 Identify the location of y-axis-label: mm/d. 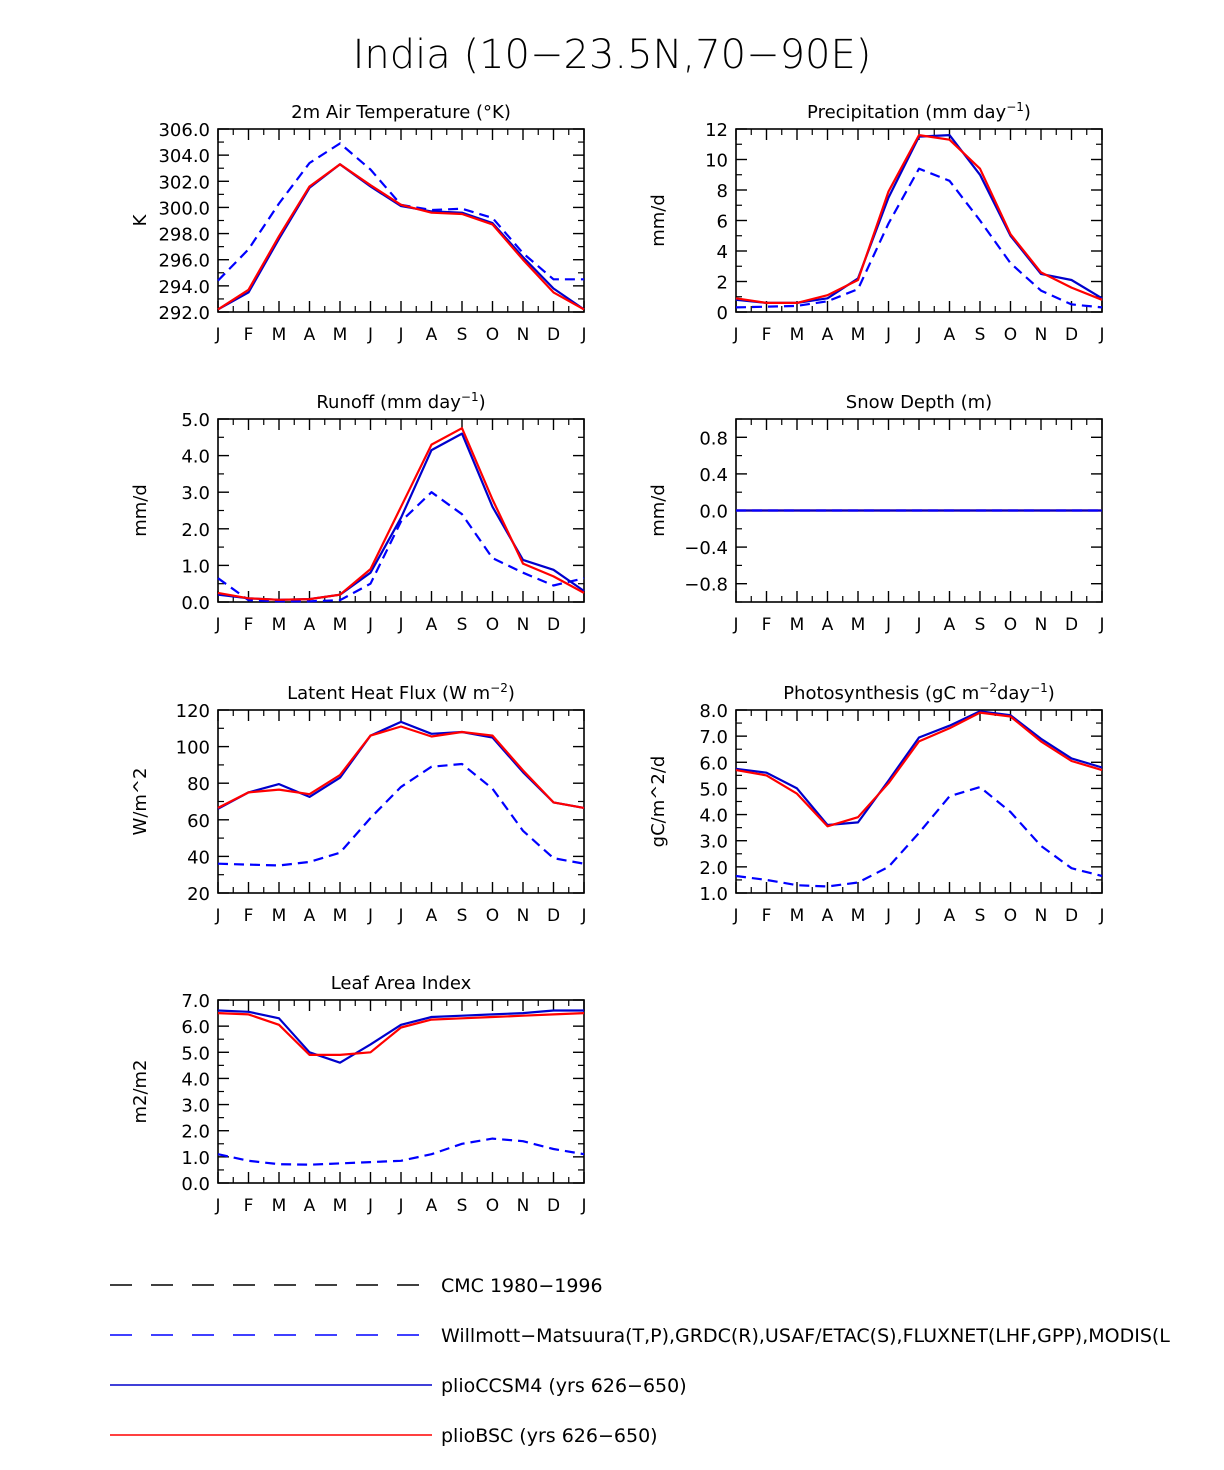
(658, 220).